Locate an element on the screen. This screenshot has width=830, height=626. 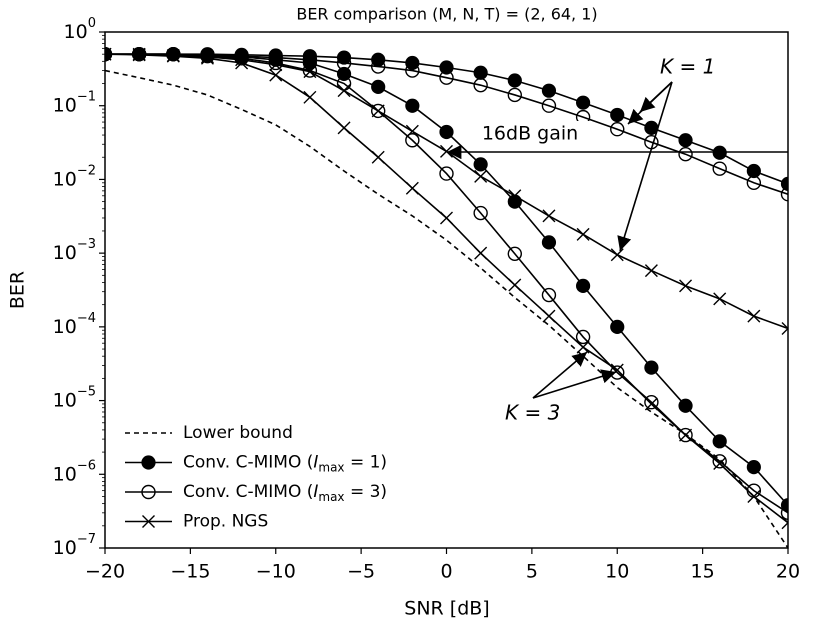
y-tick-label: 10⁻⁶ is located at coordinates (74, 471).